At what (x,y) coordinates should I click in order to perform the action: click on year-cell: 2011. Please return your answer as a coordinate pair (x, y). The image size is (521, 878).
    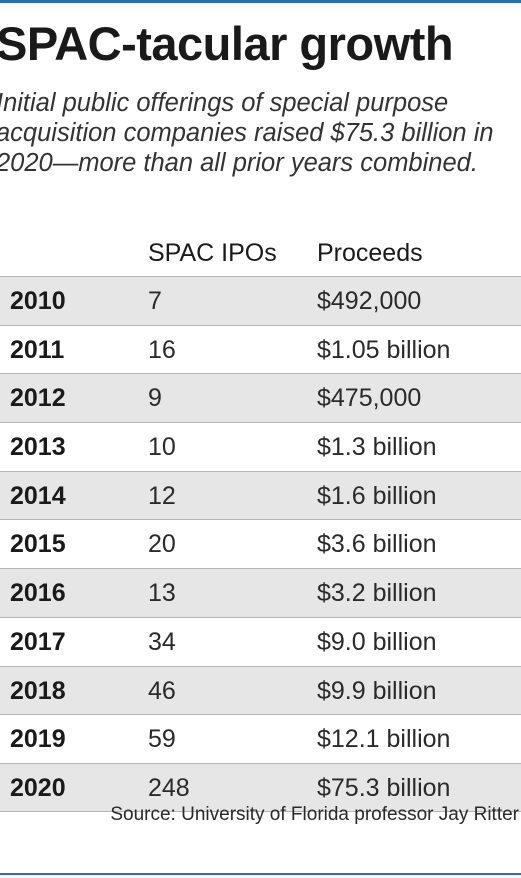
    Looking at the image, I should click on (37, 349).